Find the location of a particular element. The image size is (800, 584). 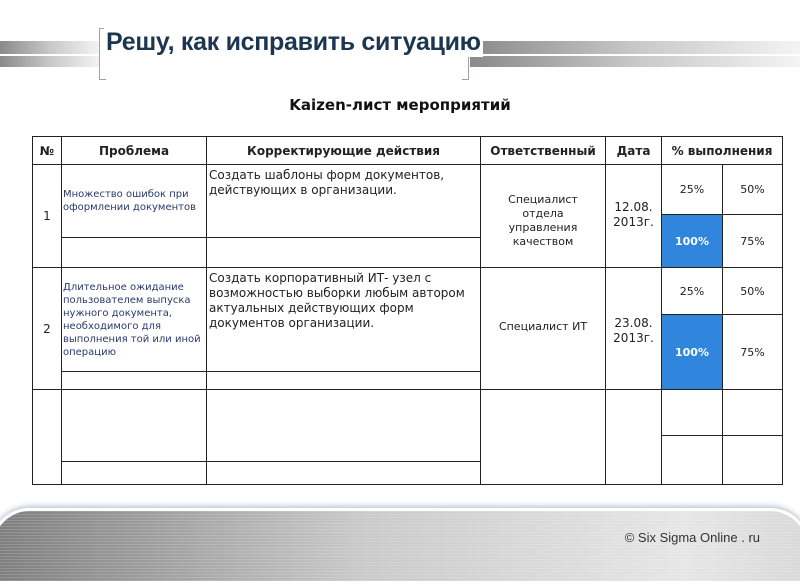

row1-pct-25: 25% is located at coordinates (692, 189).